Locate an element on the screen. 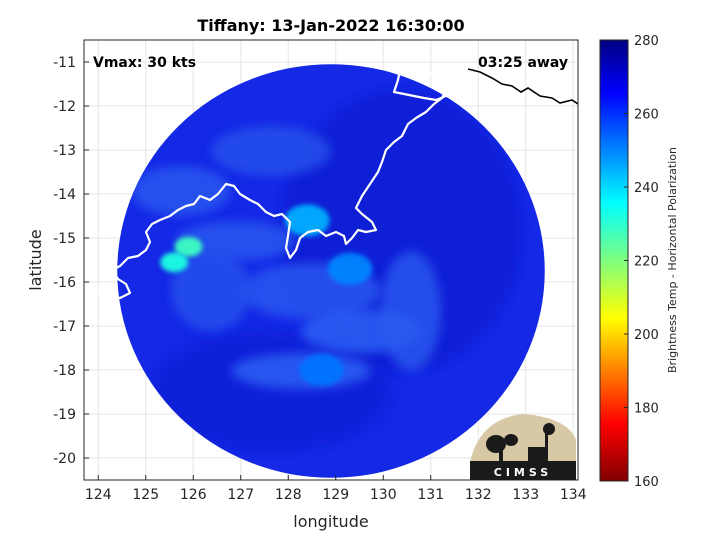  y-tick-label: -12 is located at coordinates (64, 107).